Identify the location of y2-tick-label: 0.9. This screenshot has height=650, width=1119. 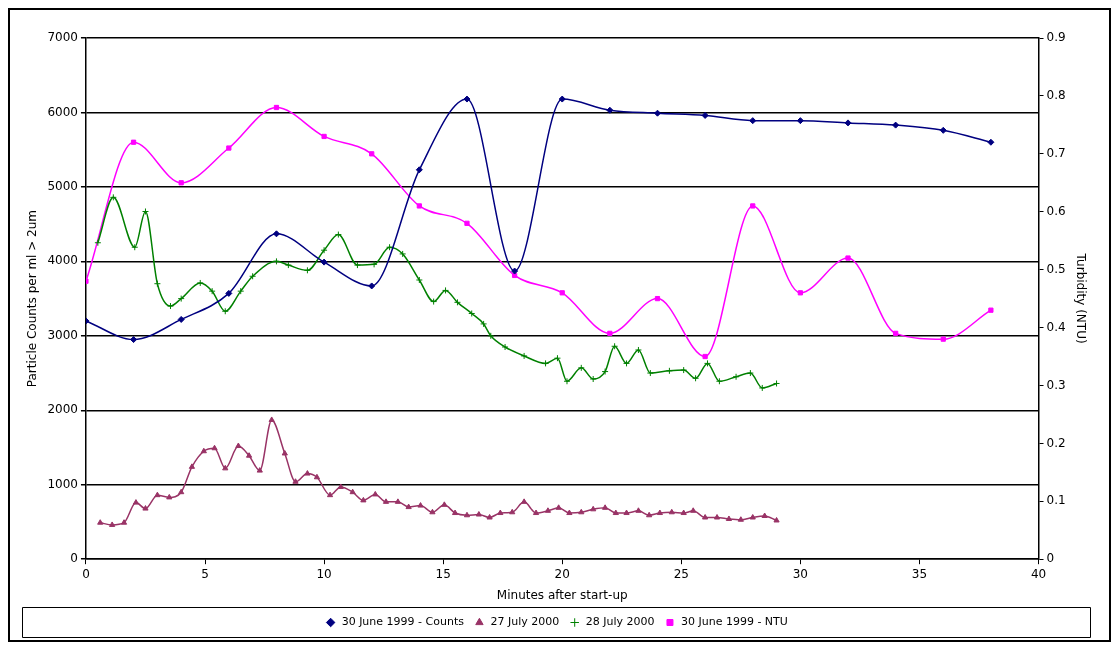
(1056, 37).